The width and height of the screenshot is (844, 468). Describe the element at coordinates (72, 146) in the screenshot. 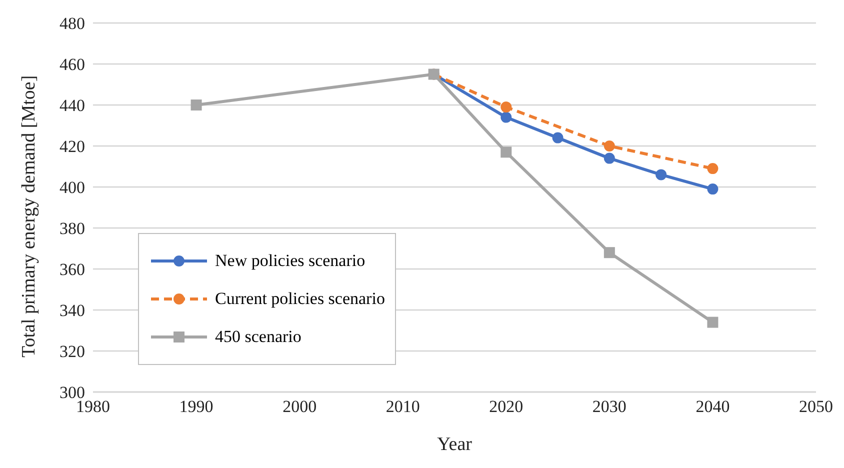

I see `y-tick-label: 420` at that location.